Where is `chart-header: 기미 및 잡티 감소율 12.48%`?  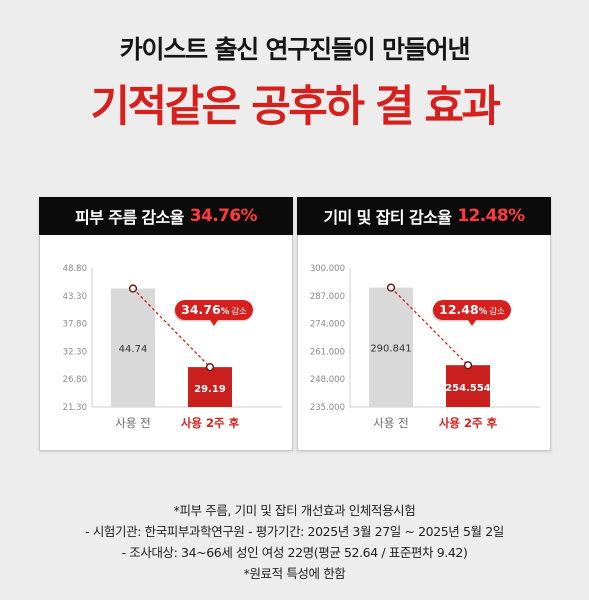
chart-header: 기미 및 잡티 감소율 12.48% is located at coordinates (424, 216).